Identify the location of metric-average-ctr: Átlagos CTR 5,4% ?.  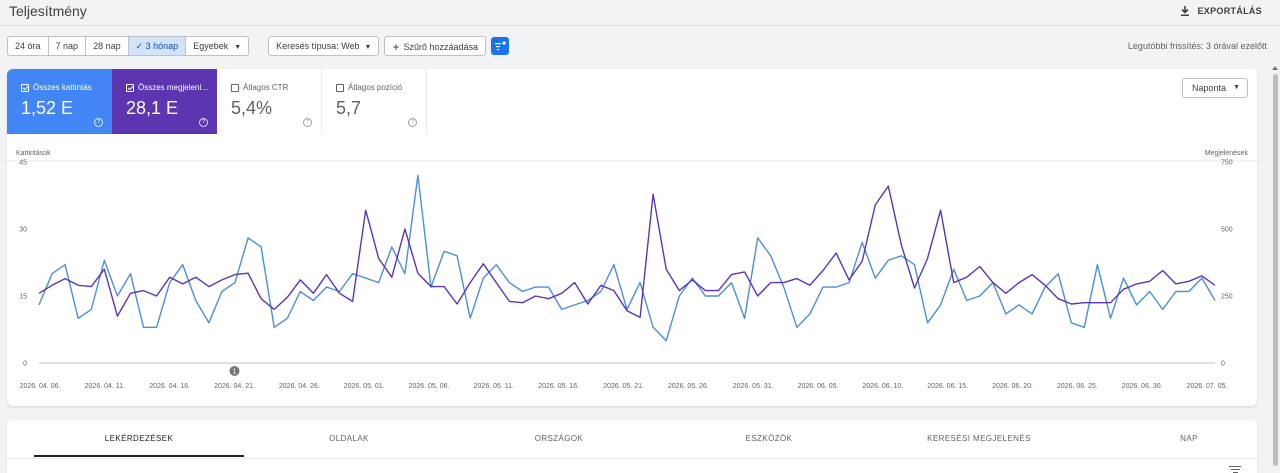
(269, 101).